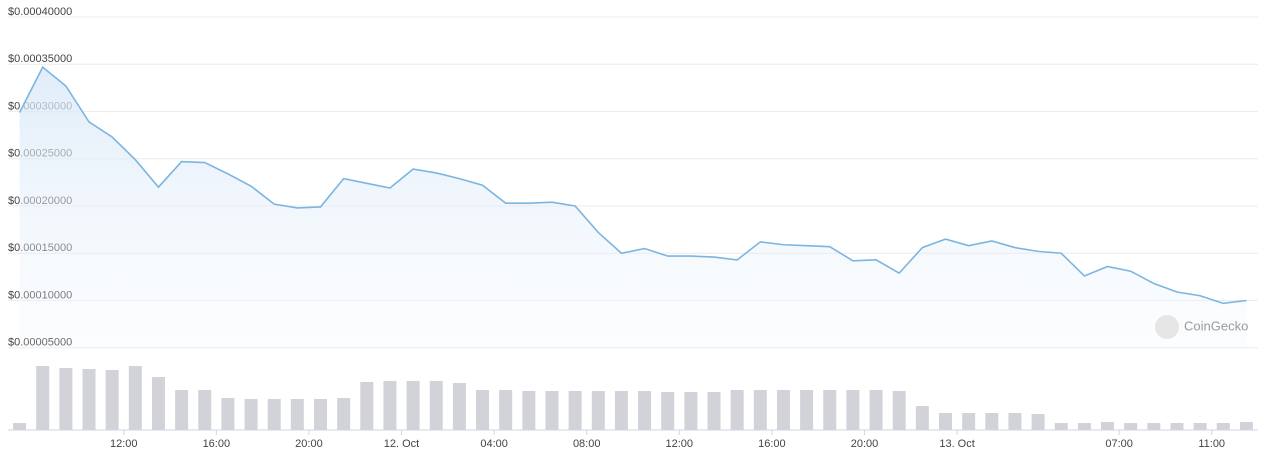 This screenshot has height=458, width=1265. Describe the element at coordinates (1216, 325) in the screenshot. I see `watermark-text: CoinGecko` at that location.